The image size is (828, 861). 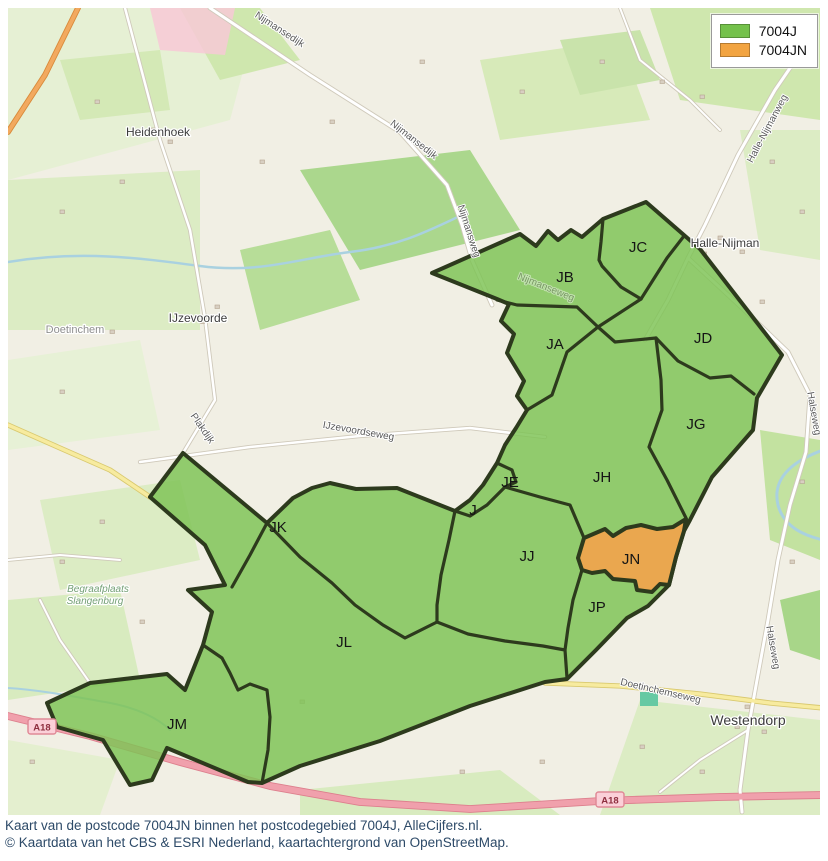 What do you see at coordinates (638, 247) in the screenshot?
I see `region-label-JC: JC` at bounding box center [638, 247].